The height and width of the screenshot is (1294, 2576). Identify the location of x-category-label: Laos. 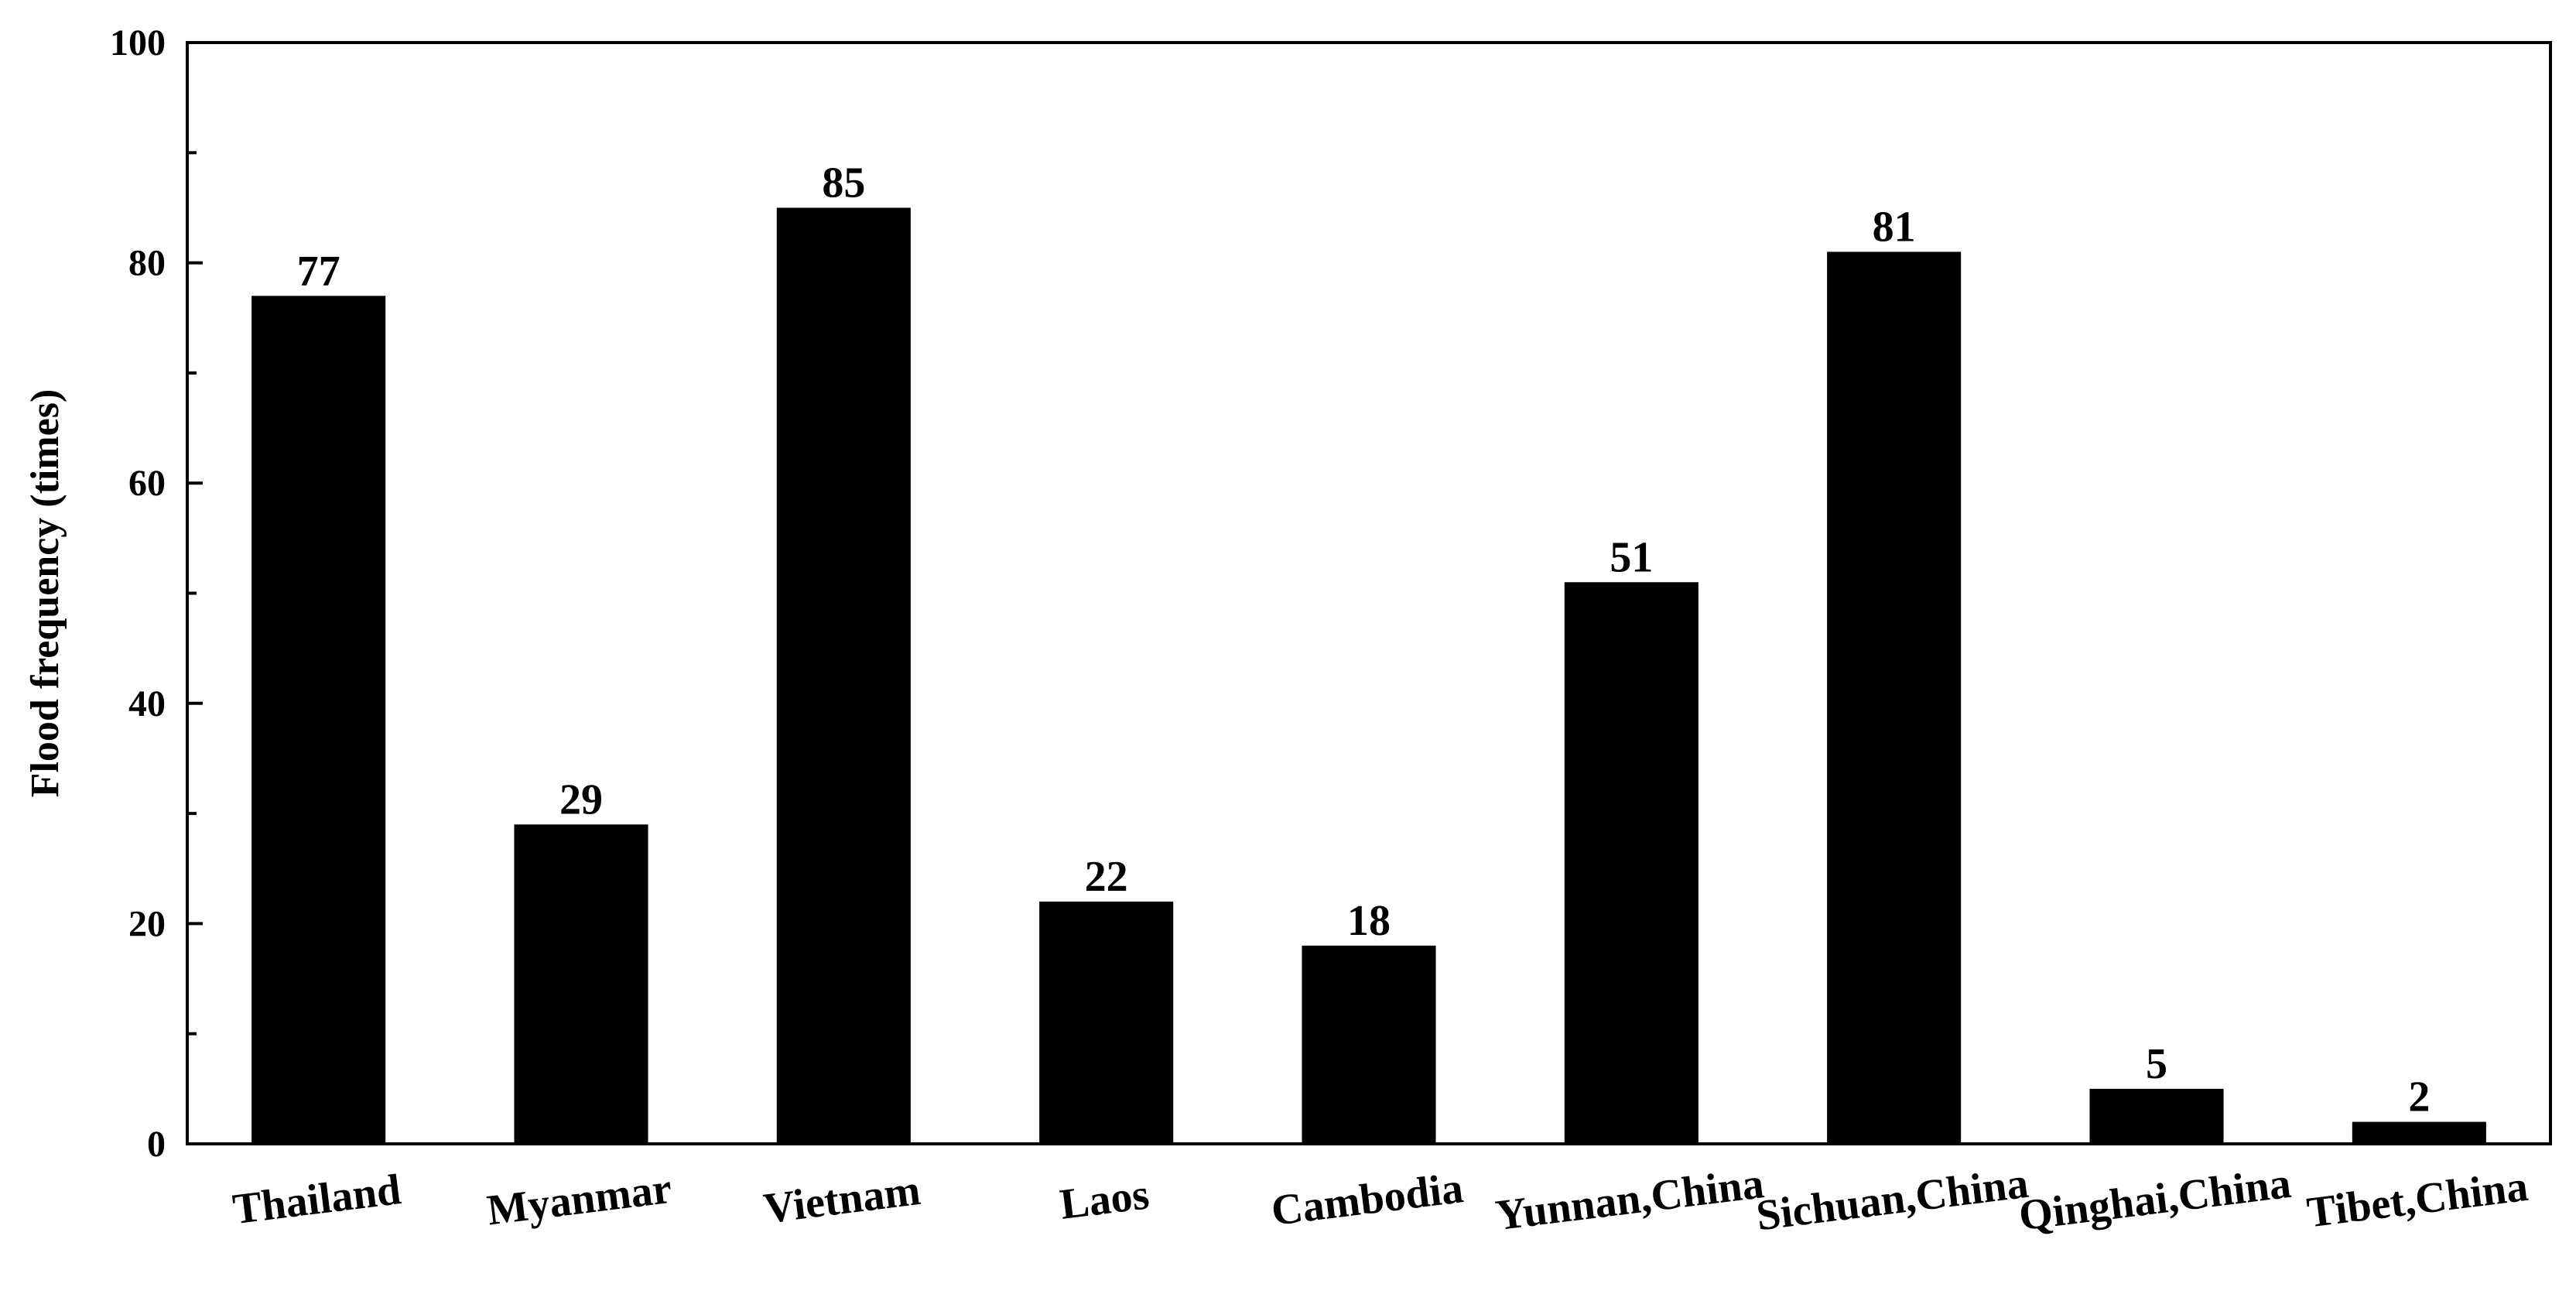
(1105, 1199).